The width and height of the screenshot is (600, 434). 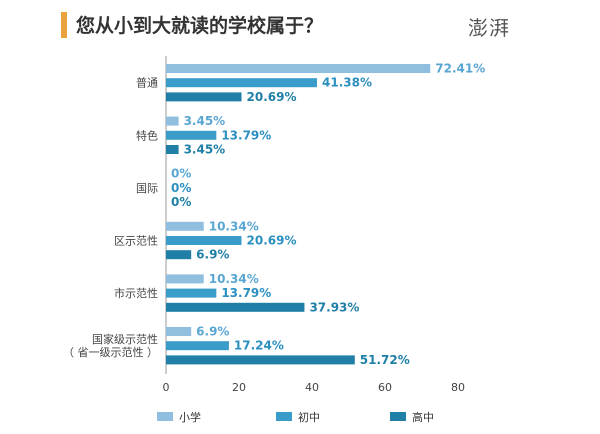 I want to click on legend-swatch-小学, so click(x=165, y=416).